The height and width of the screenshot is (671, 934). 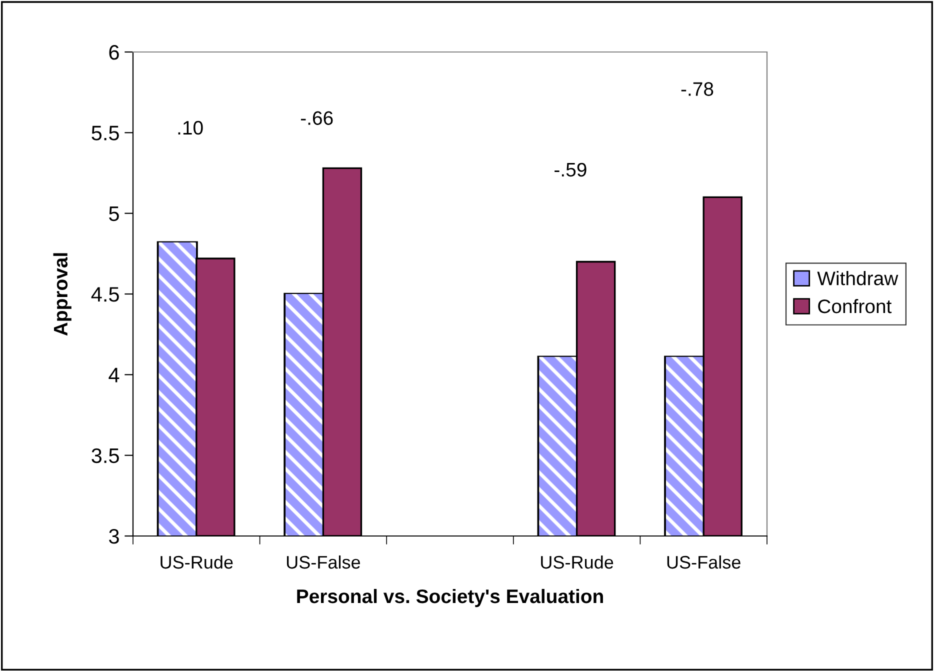 I want to click on annotation: -.78, so click(x=697, y=89).